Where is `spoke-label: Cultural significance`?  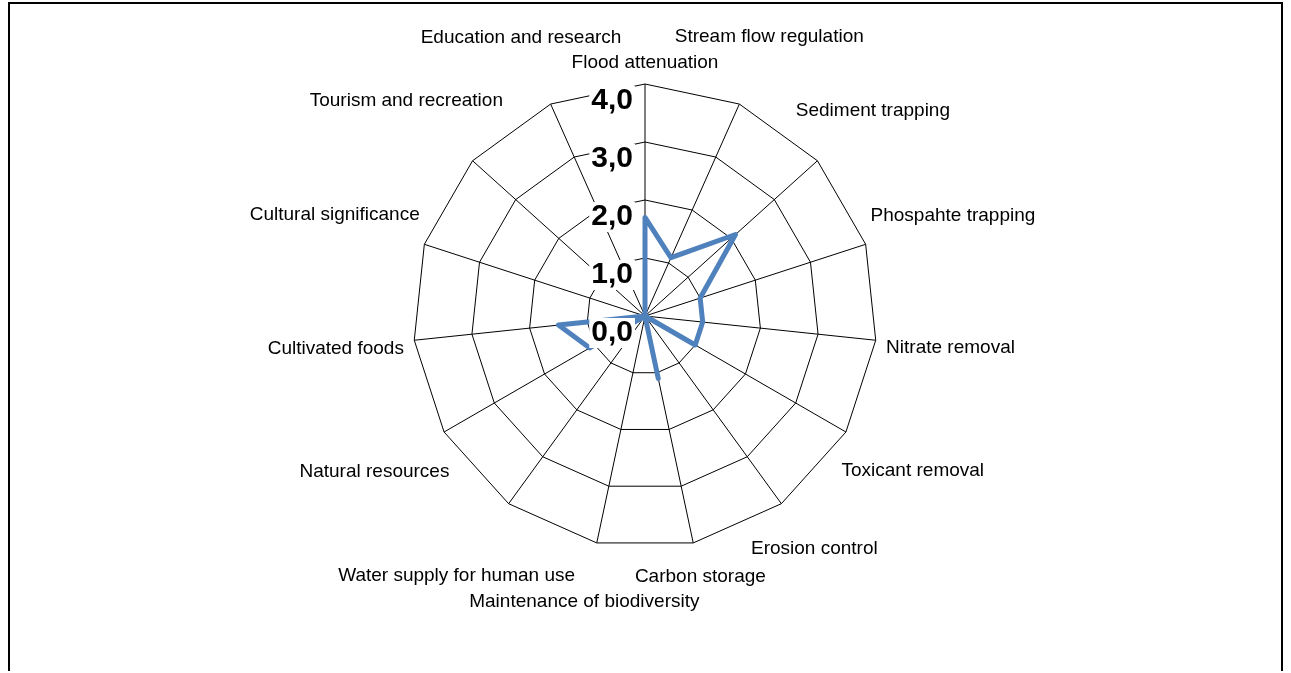
spoke-label: Cultural significance is located at coordinates (334, 214).